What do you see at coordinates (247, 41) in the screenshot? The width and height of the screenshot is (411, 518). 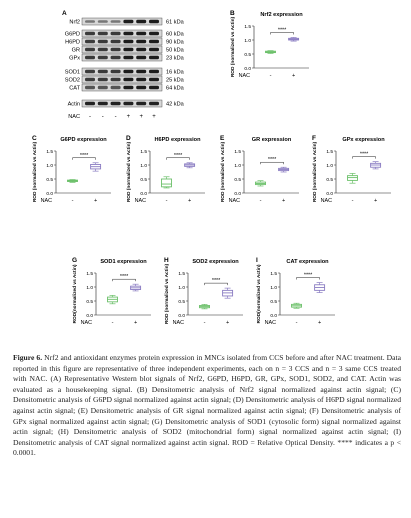 I see `ytick-label-b-2: 1.0` at bounding box center [247, 41].